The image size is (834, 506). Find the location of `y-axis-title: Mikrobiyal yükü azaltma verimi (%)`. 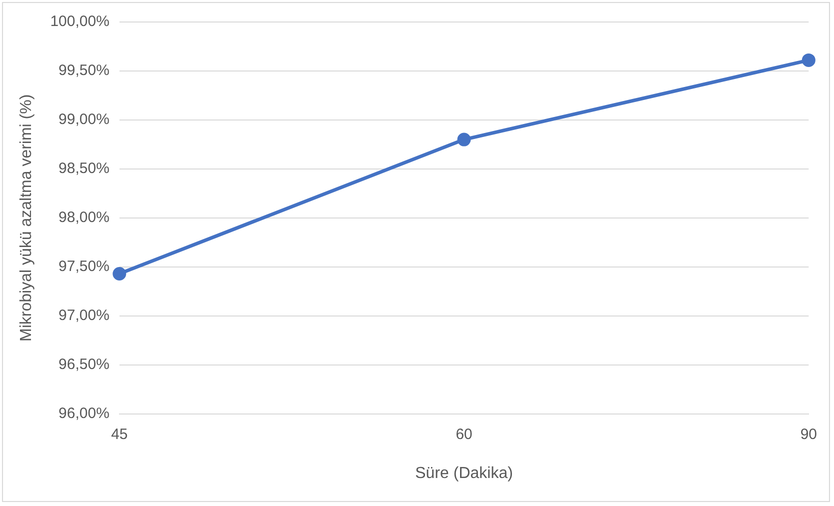

y-axis-title: Mikrobiyal yükü azaltma verimi (%) is located at coordinates (27, 218).